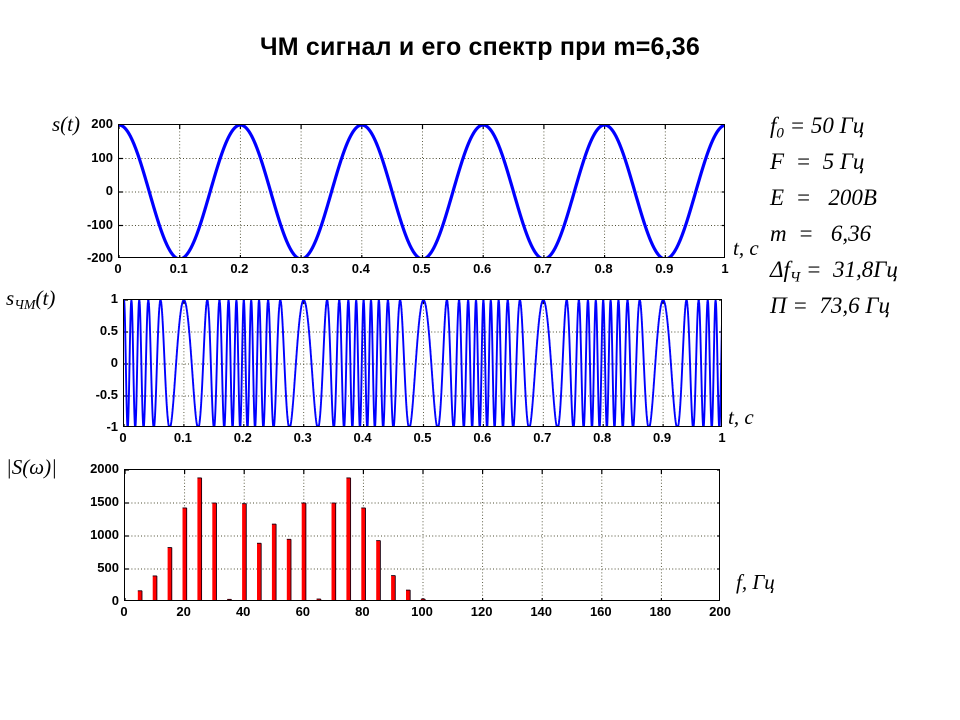  What do you see at coordinates (777, 197) in the screenshot?
I see `formula-lhs: E` at bounding box center [777, 197].